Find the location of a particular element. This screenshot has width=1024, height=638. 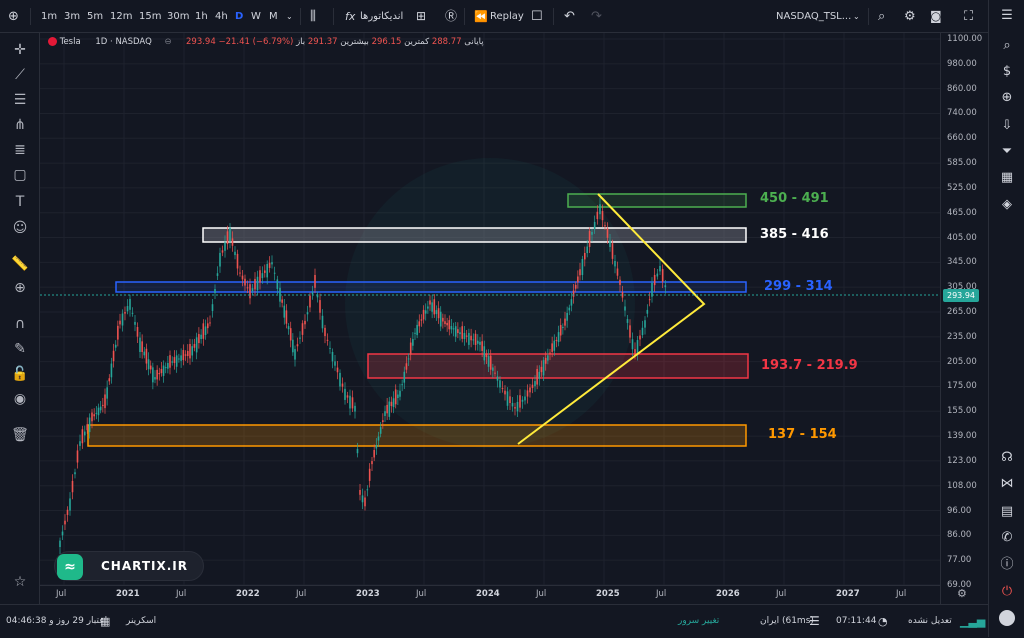

info-icon: ⓘ is located at coordinates (1007, 564).